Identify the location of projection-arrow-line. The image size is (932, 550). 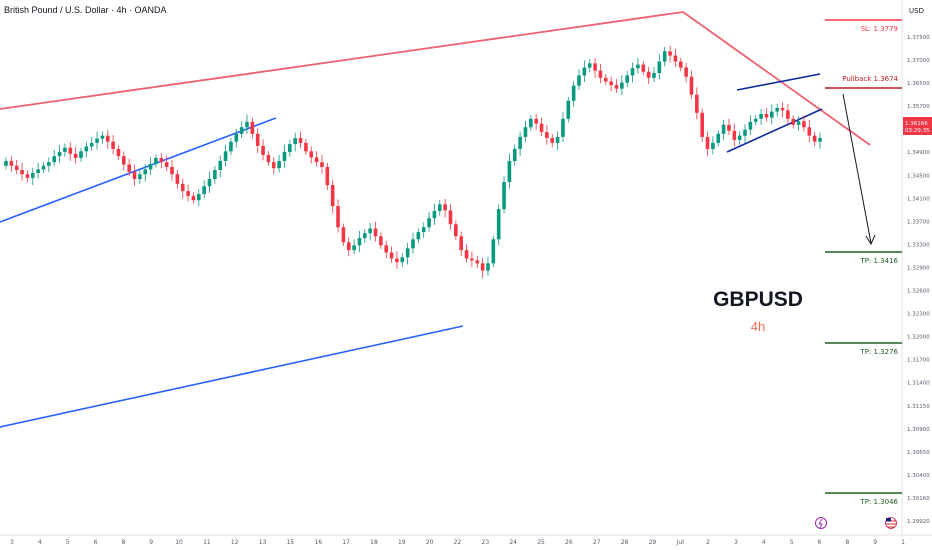
(857, 168).